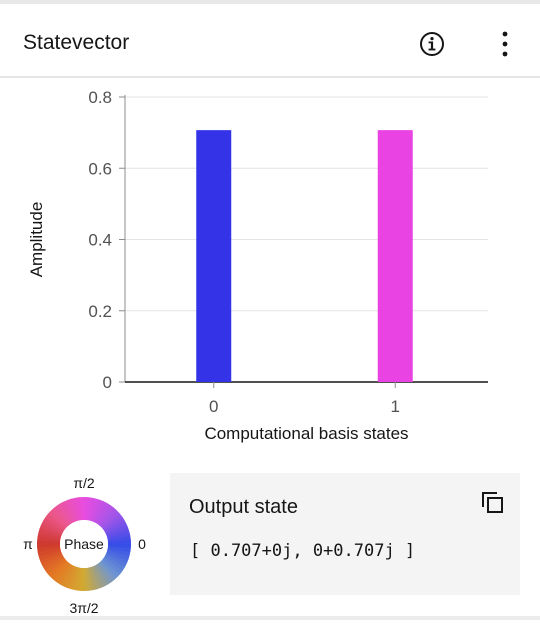 The height and width of the screenshot is (625, 540). What do you see at coordinates (100, 97) in the screenshot?
I see `y-tick-label: 0.8` at bounding box center [100, 97].